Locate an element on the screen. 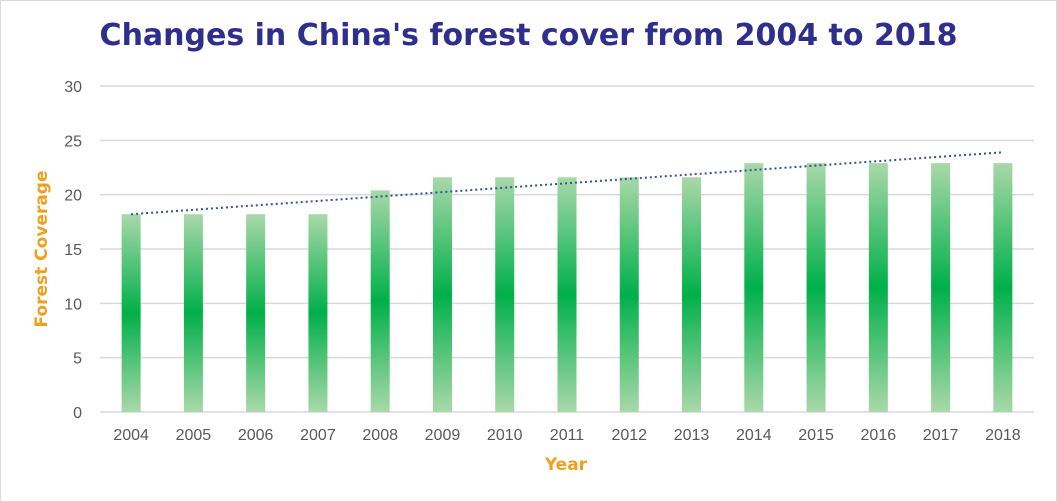 This screenshot has height=502, width=1057. bar-2011 is located at coordinates (567, 294).